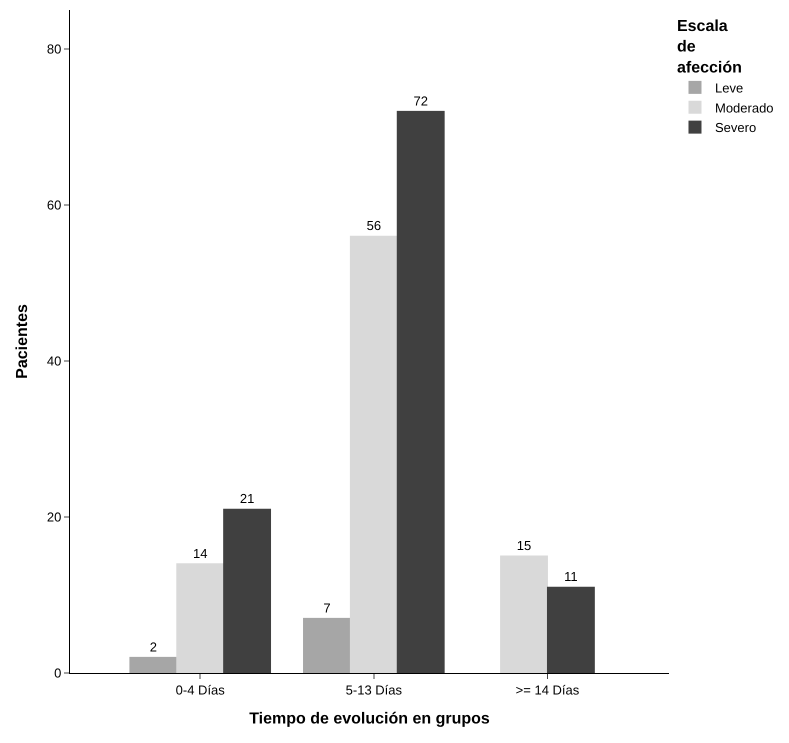  I want to click on legend-title: Escala de afección, so click(709, 47).